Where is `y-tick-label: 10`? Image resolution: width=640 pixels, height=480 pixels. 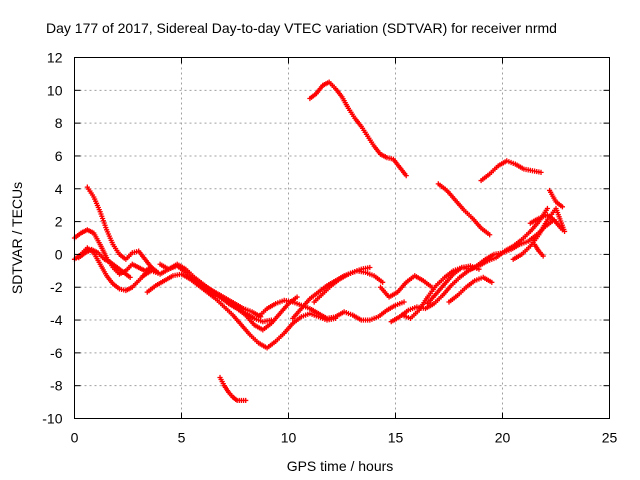
y-tick-label: 10 is located at coordinates (55, 90).